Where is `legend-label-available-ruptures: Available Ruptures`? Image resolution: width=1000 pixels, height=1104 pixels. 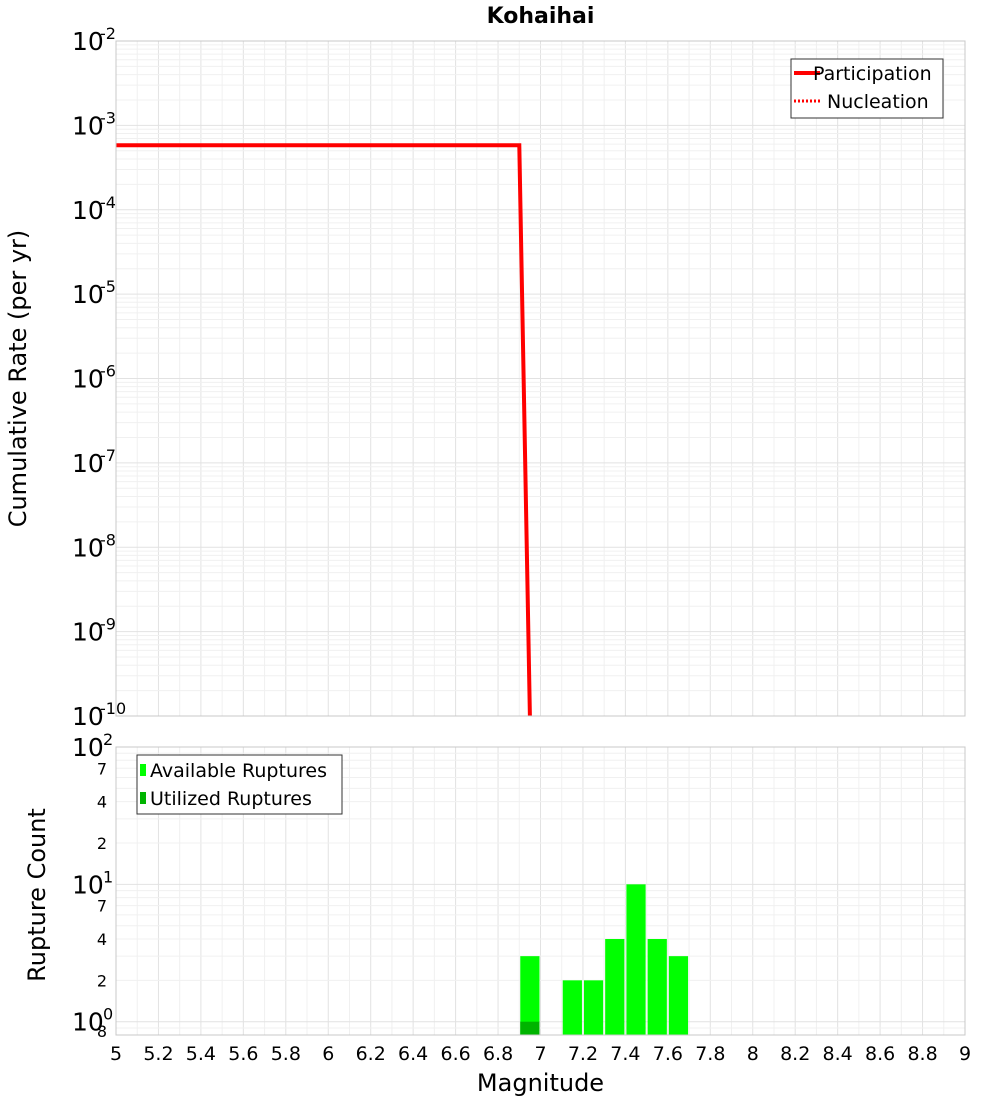
legend-label-available-ruptures: Available Ruptures is located at coordinates (238, 771).